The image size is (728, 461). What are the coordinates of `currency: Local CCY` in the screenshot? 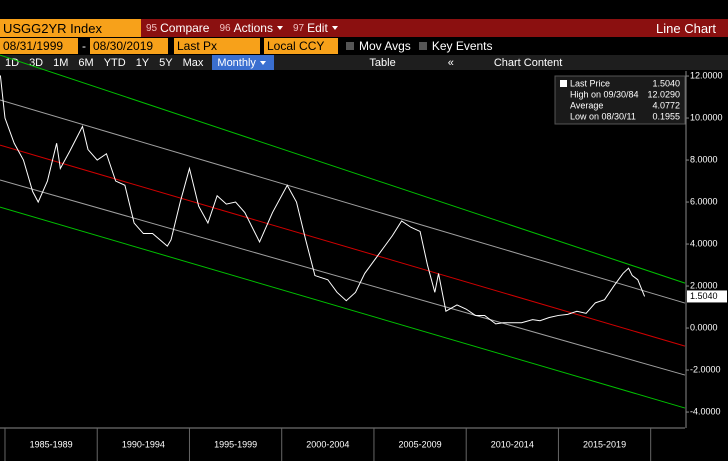 It's located at (301, 46).